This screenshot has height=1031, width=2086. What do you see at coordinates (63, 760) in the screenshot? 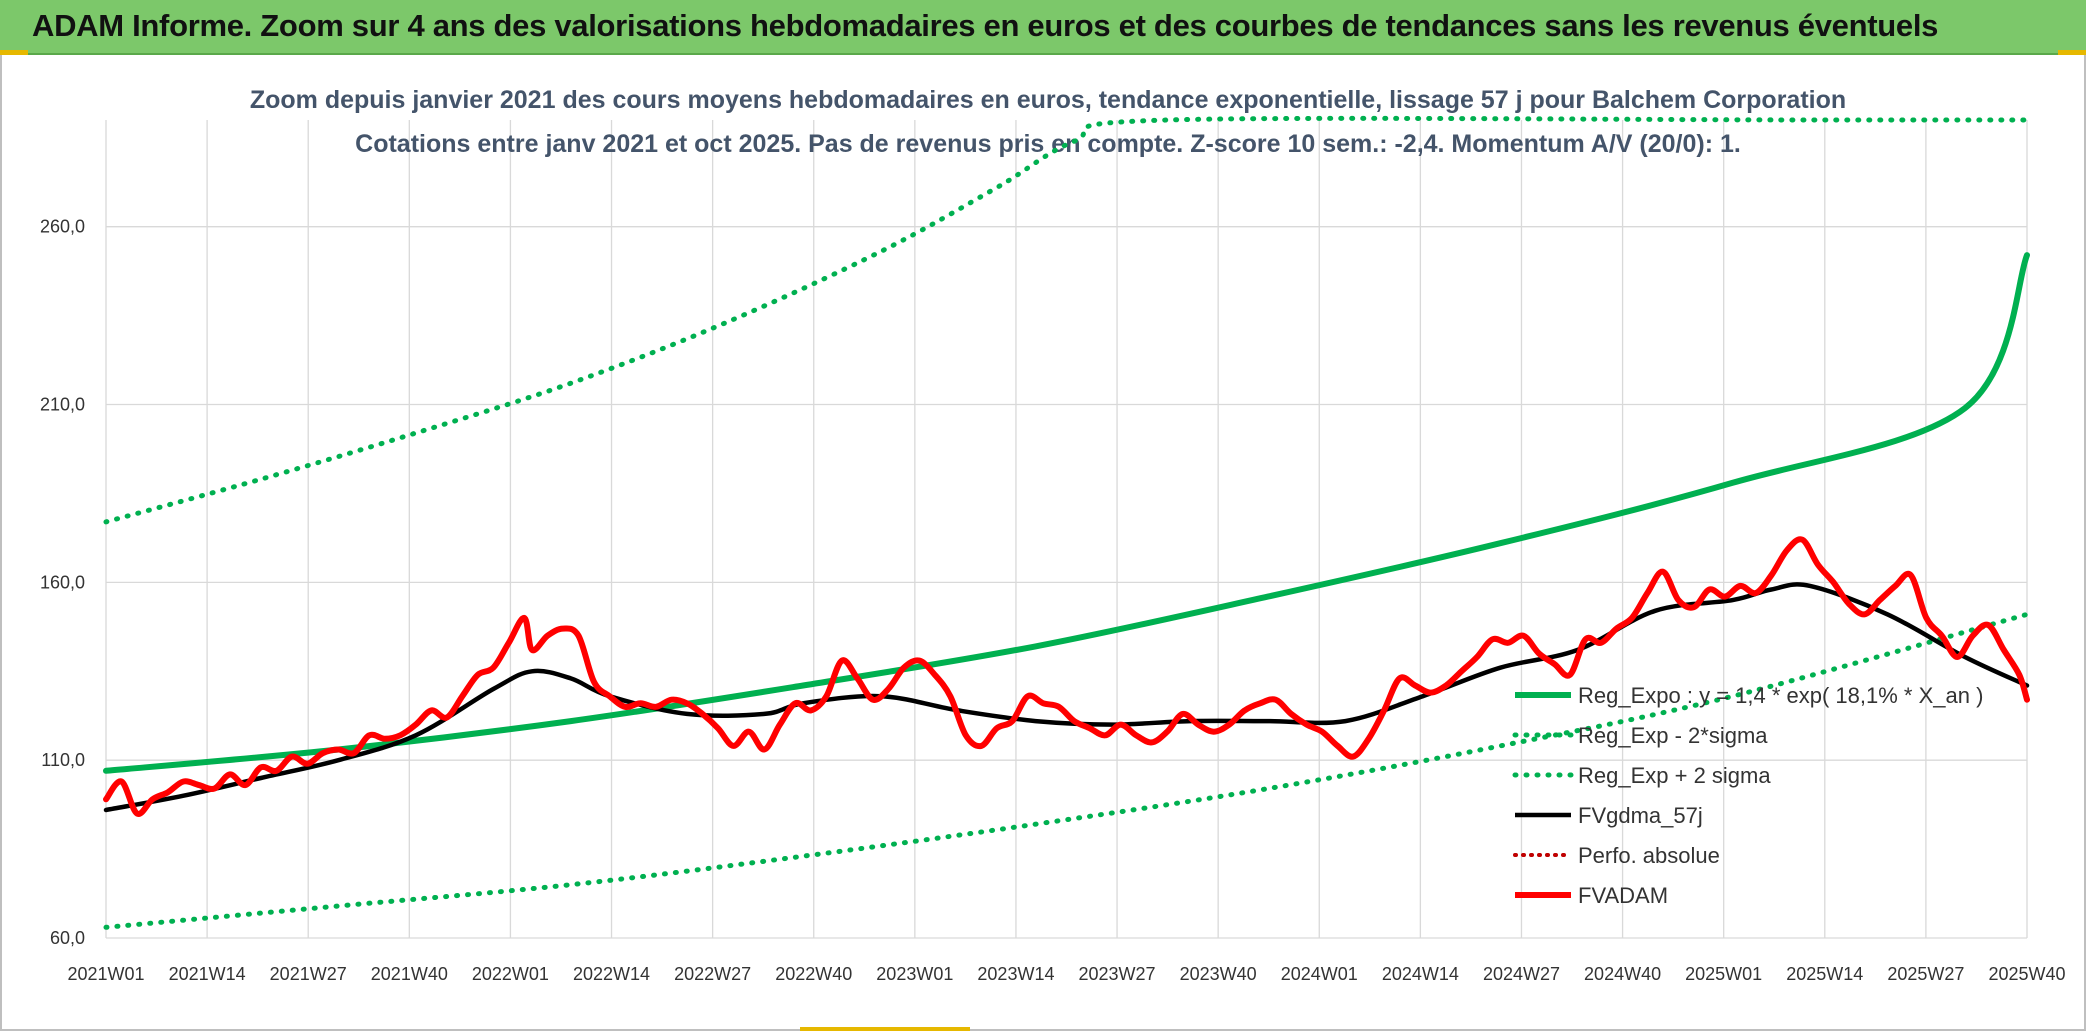
I see `y-tick-label: 110,0` at bounding box center [63, 760].